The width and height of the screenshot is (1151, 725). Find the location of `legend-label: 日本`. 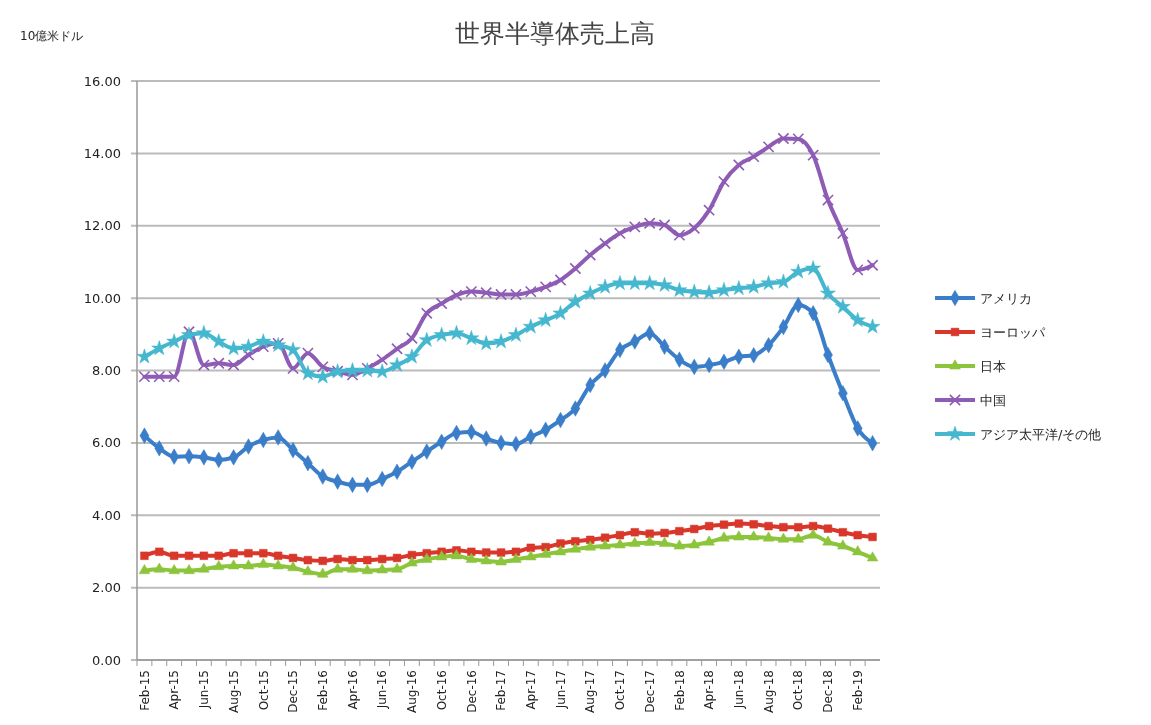

legend-label: 日本 is located at coordinates (993, 366).